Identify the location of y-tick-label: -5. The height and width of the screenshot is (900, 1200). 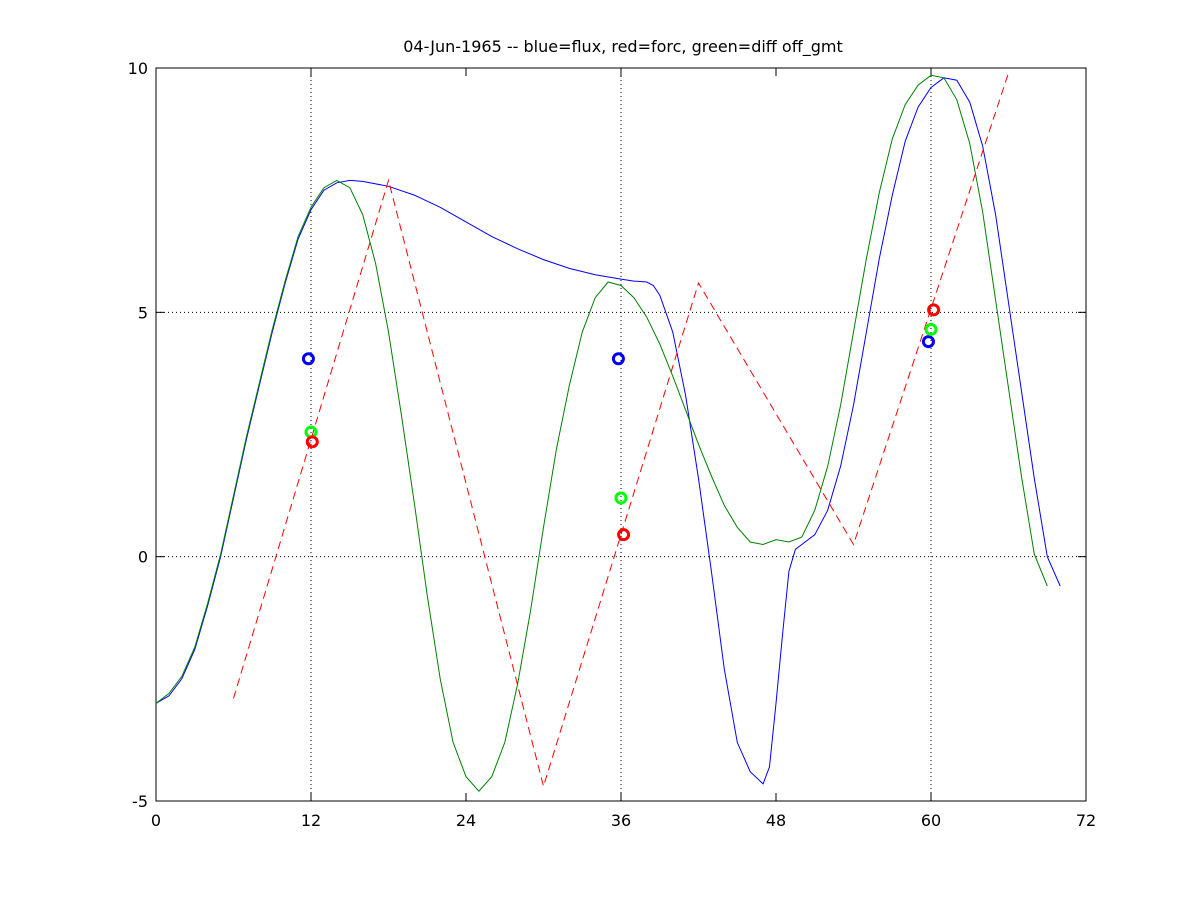
(140, 801).